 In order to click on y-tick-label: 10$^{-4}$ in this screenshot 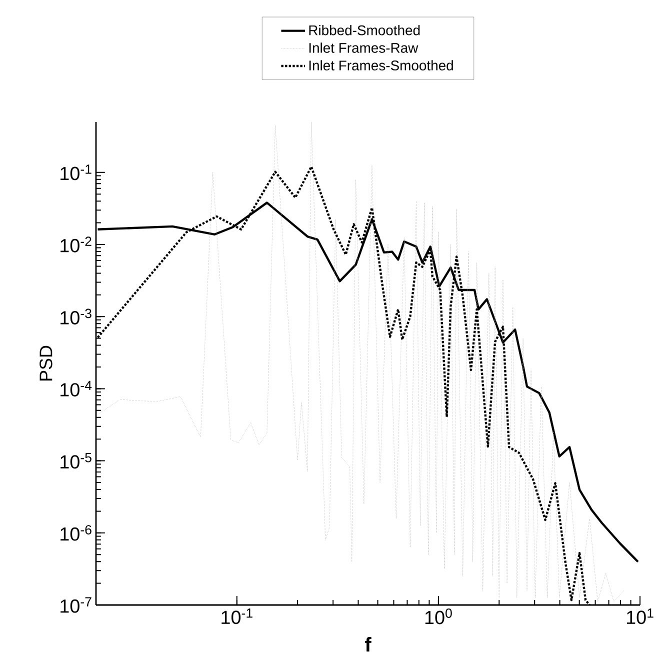, I will do `click(76, 388)`.